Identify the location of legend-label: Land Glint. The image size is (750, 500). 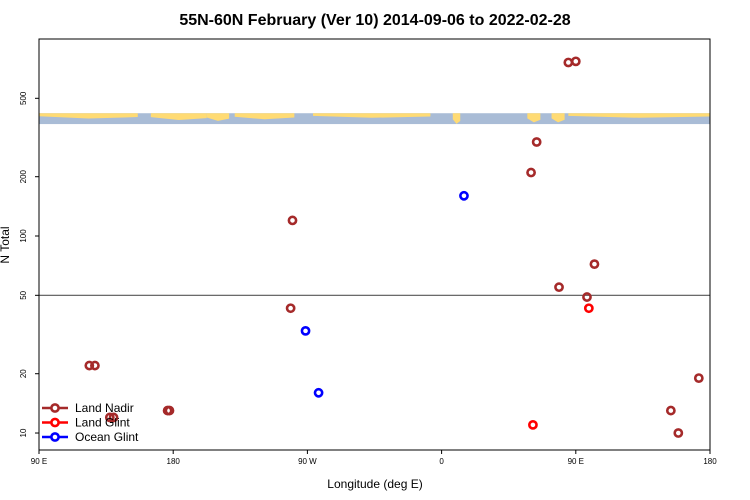
(102, 423).